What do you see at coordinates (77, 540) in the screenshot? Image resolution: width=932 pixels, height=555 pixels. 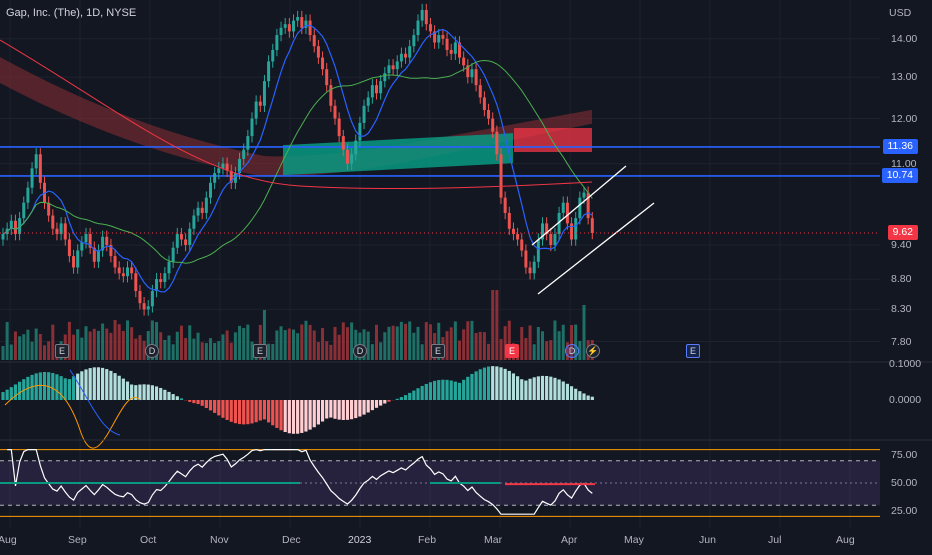 I see `time-axis-tick: Sep` at bounding box center [77, 540].